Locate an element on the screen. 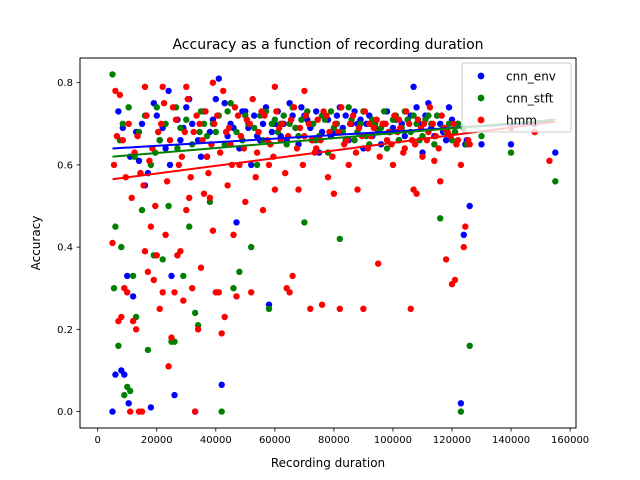  x-tick-label: 120000 is located at coordinates (452, 440).